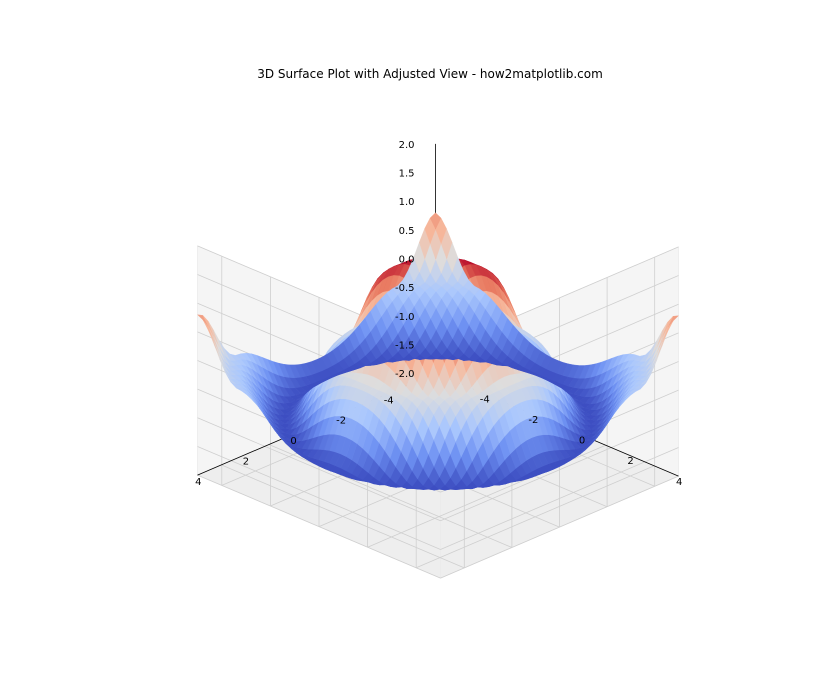 The image size is (840, 700). I want to click on y-tick-label: 2, so click(630, 461).